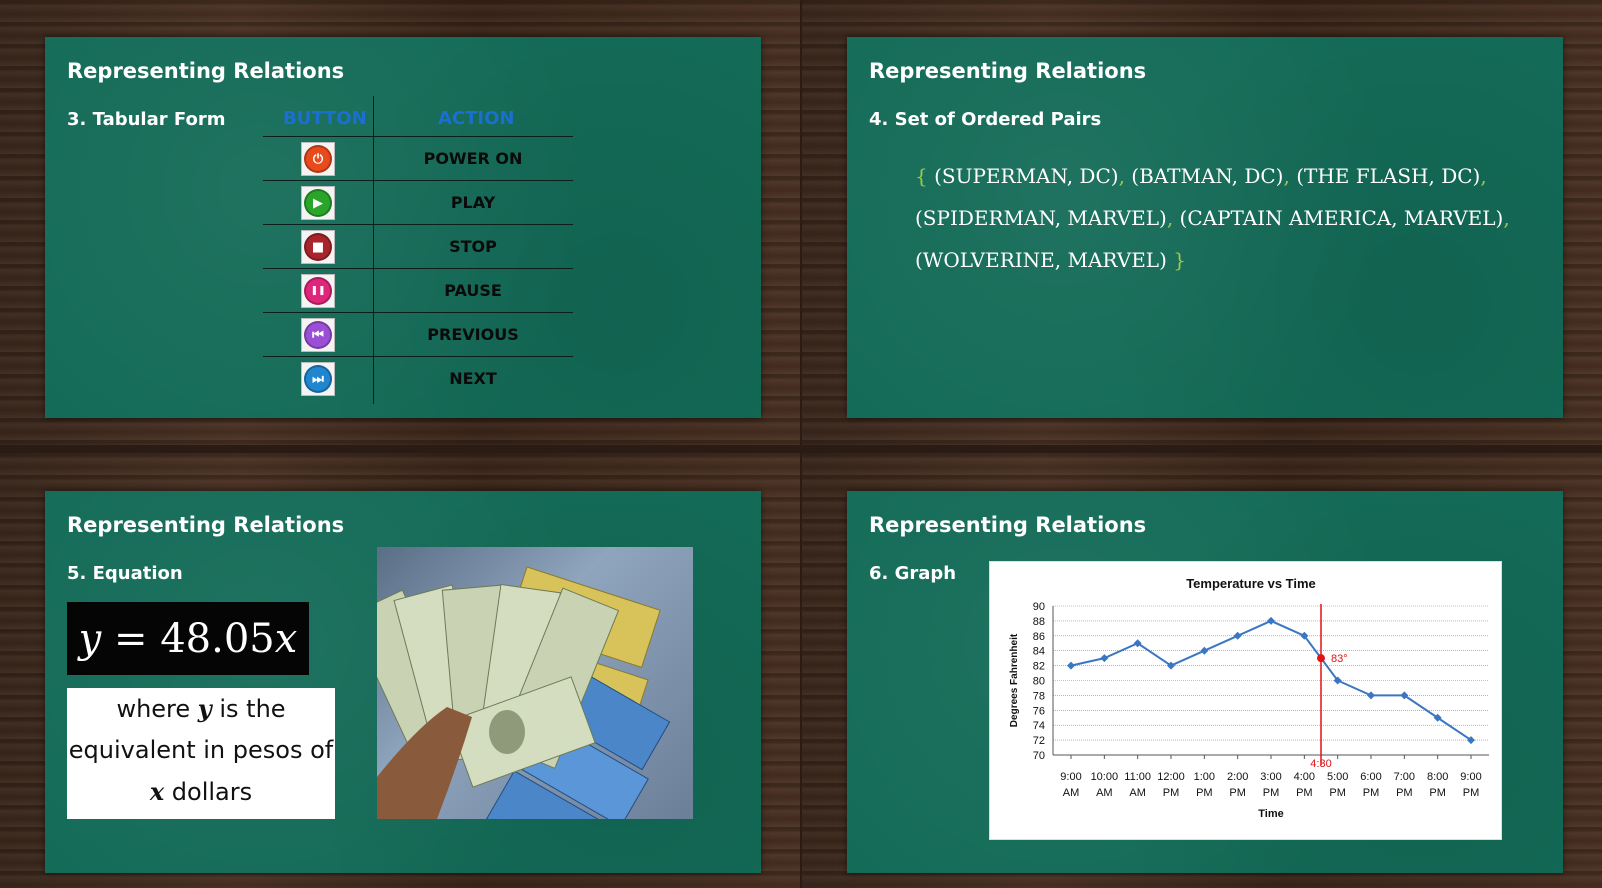  Describe the element at coordinates (1041, 218) in the screenshot. I see `pair: (SPIDERMAN, MARVEL)` at that location.